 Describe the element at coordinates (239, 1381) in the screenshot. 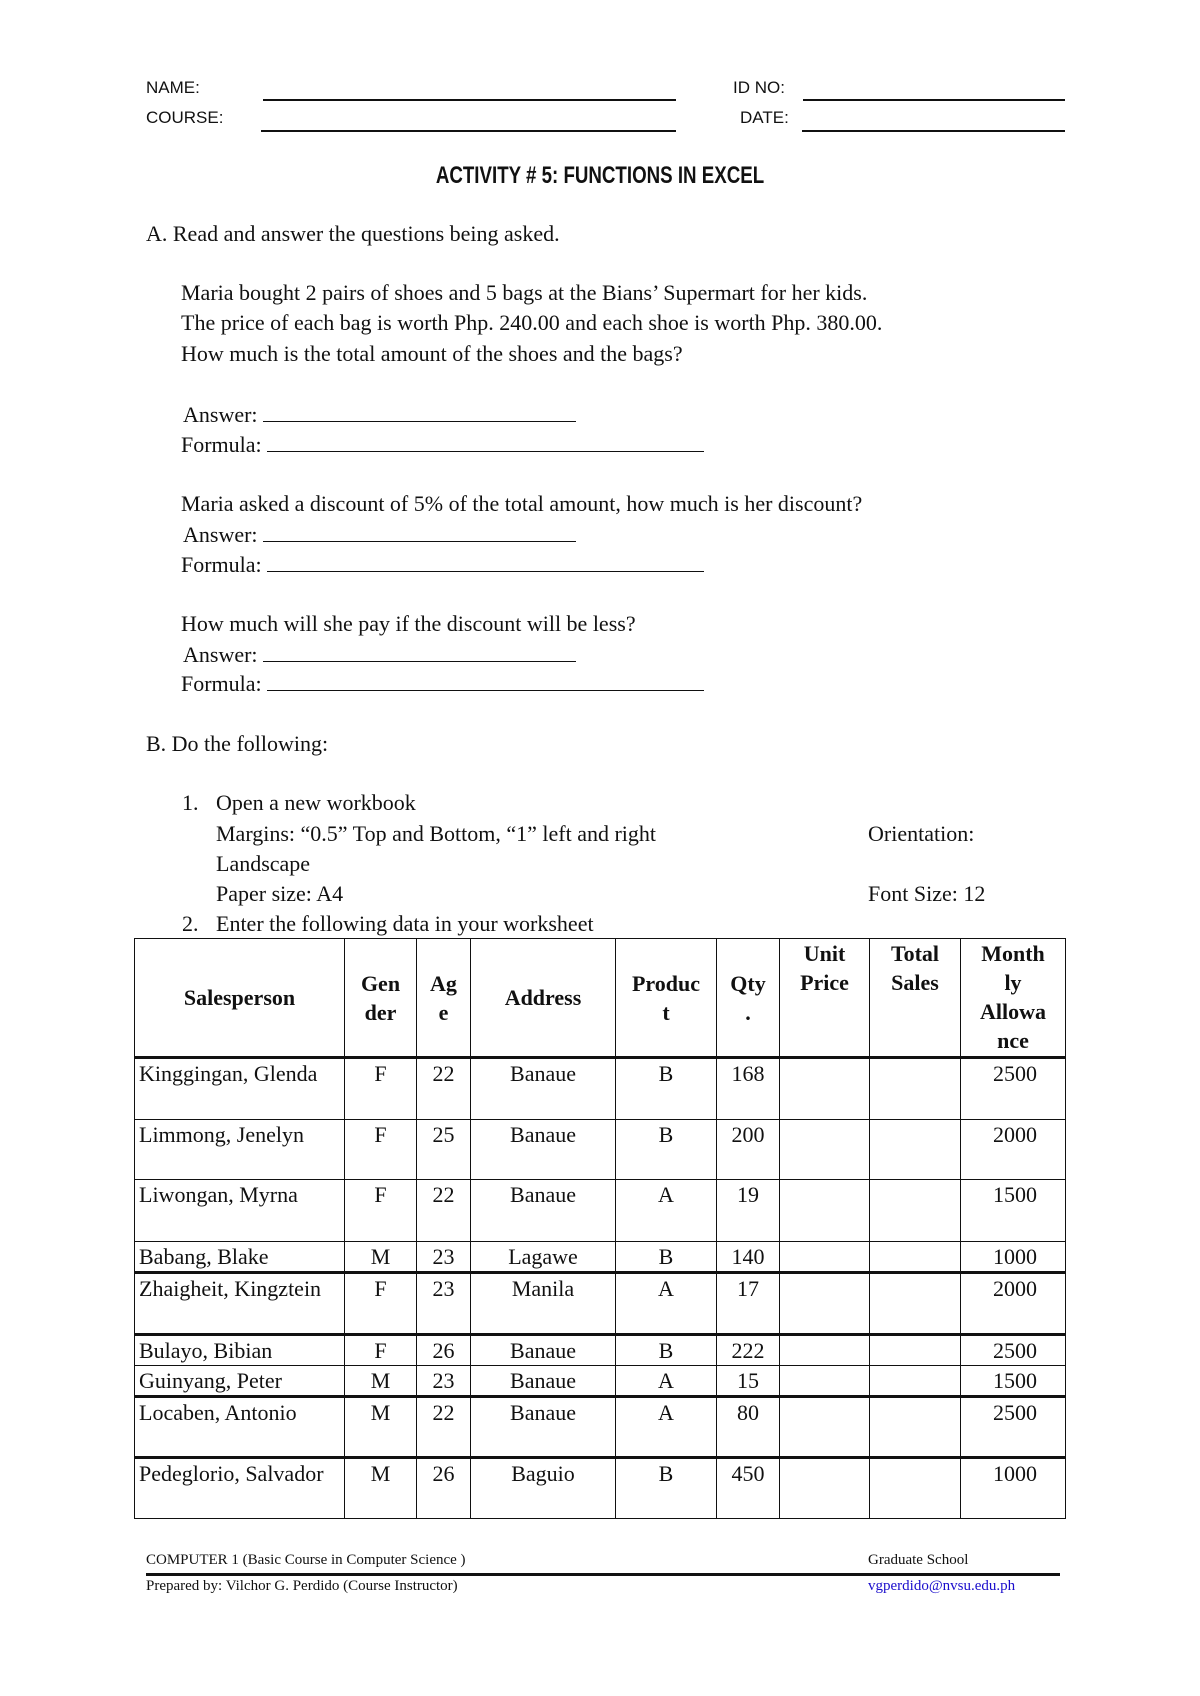

I see `cell-salesperson: Guinyang, Peter` at that location.